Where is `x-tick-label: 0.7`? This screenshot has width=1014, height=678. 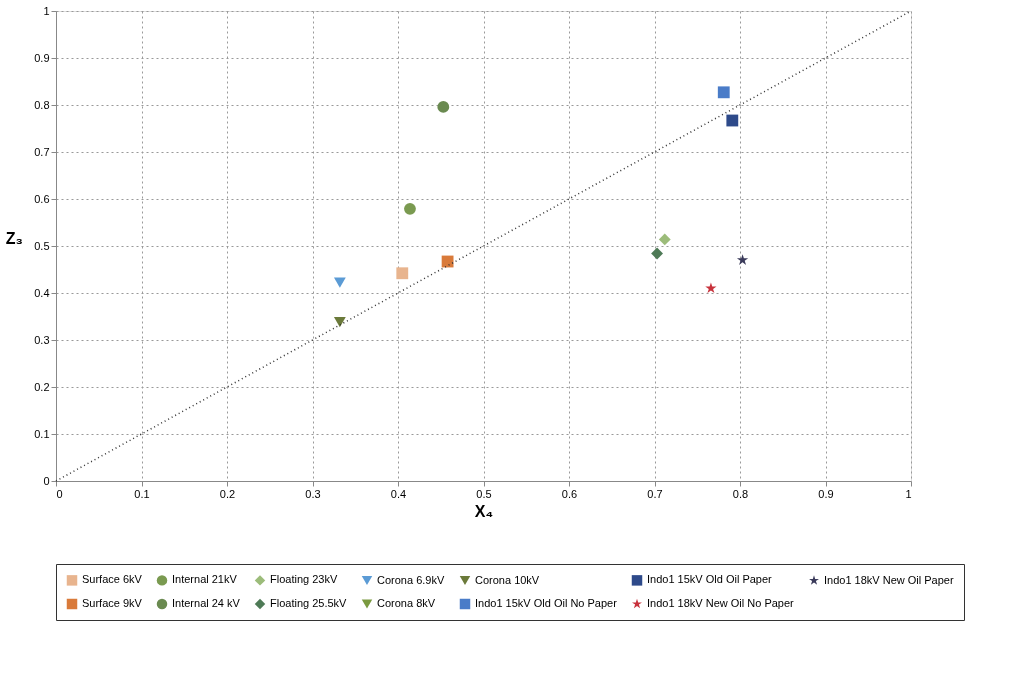 x-tick-label: 0.7 is located at coordinates (655, 493).